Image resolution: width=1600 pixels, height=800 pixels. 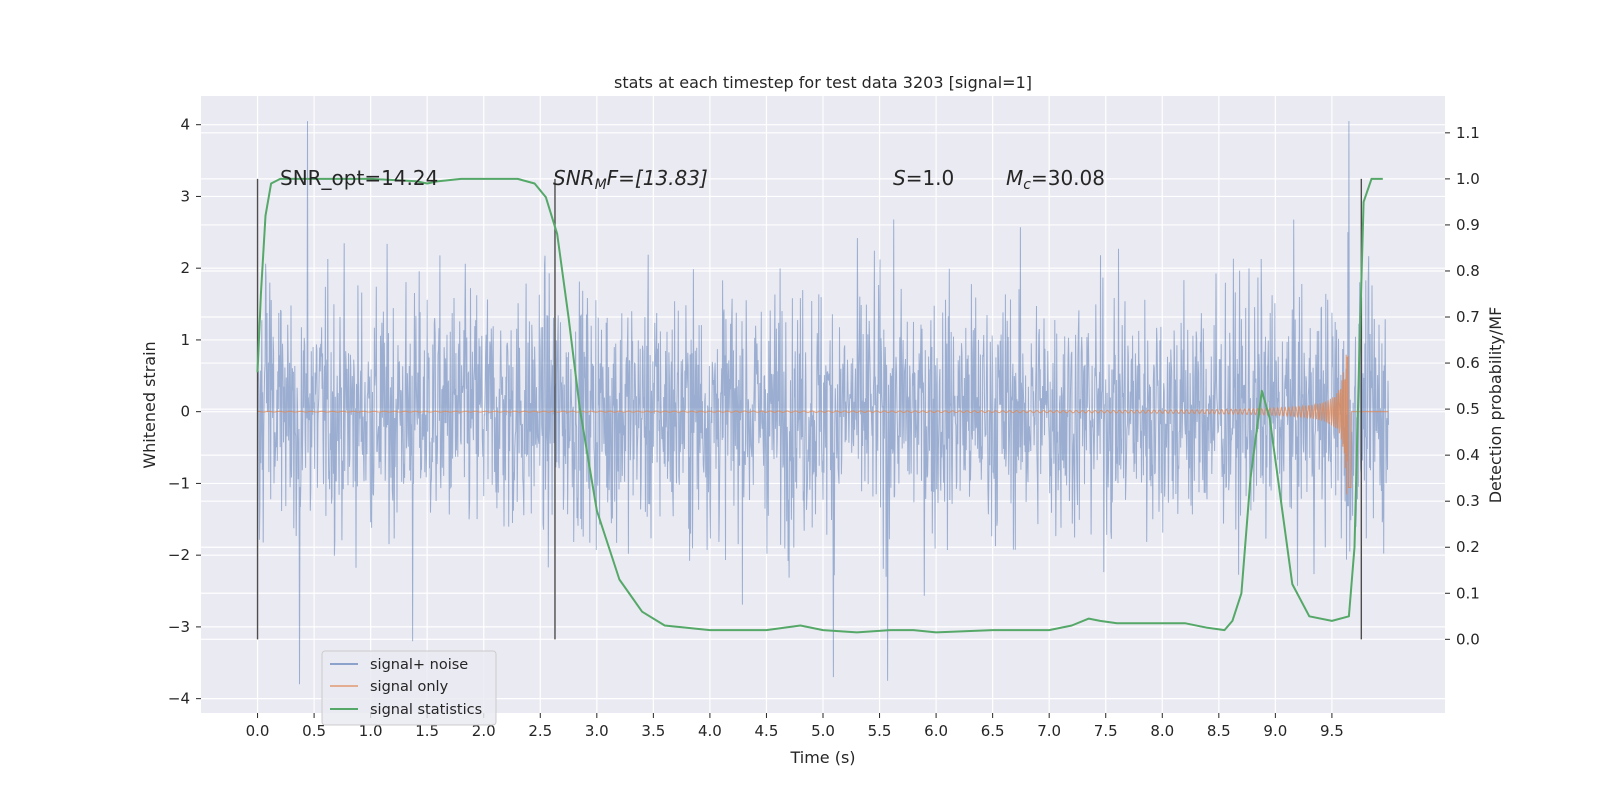 I want to click on legend-box, so click(x=409, y=688).